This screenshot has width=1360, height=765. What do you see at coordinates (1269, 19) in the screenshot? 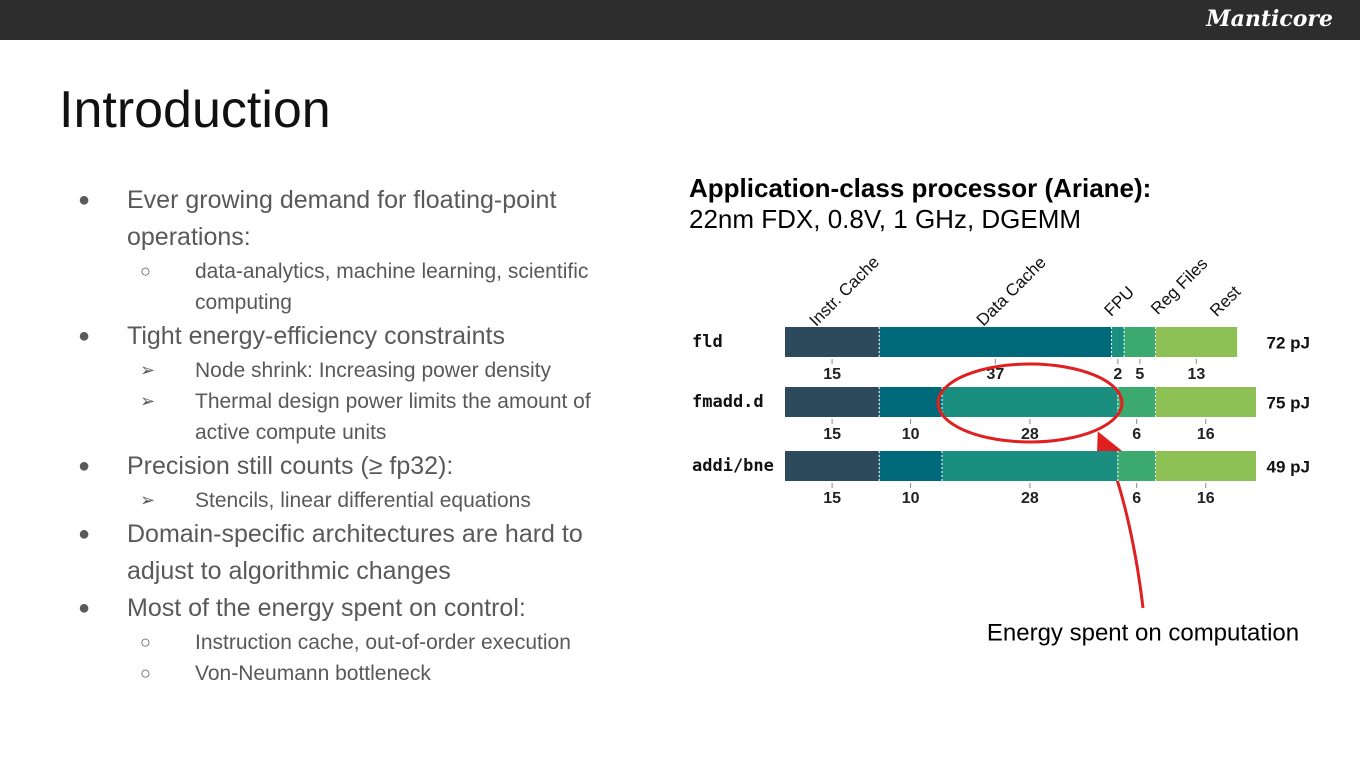
I see `brand: Manticore` at bounding box center [1269, 19].